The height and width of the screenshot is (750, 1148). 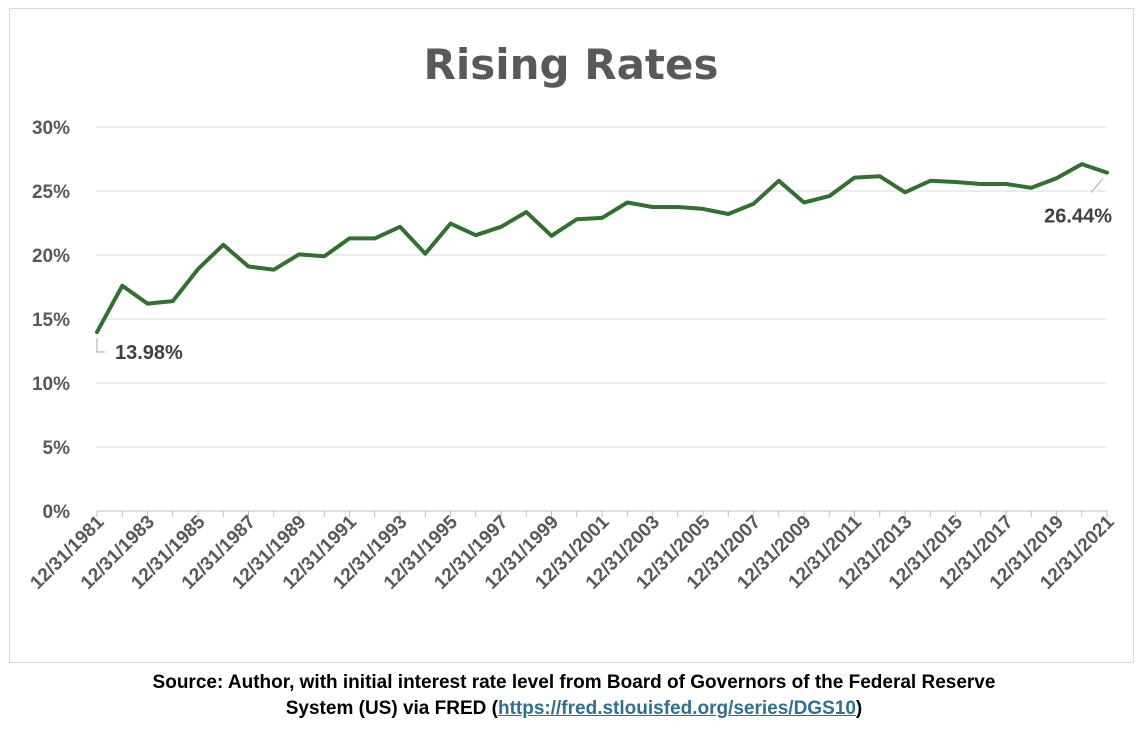 I want to click on y-tick-label: 5%, so click(x=57, y=448).